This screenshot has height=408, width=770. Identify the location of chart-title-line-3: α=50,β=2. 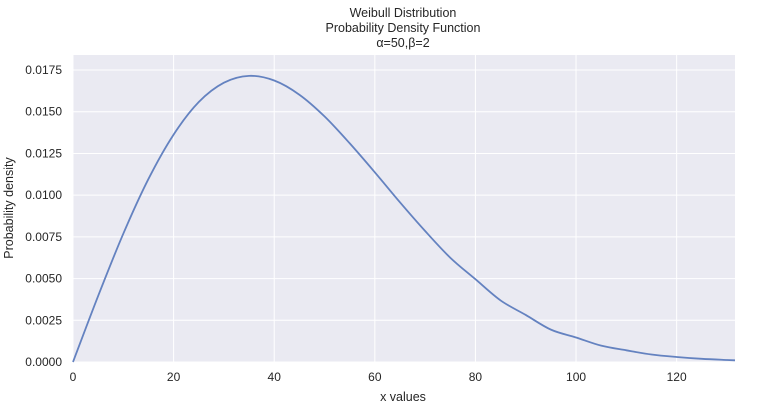
(402, 43).